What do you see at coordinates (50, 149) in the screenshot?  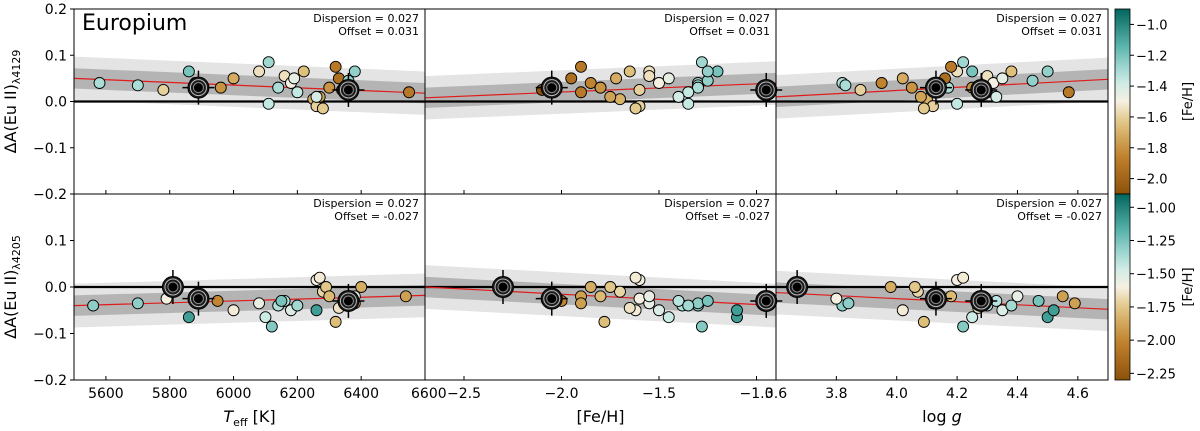 I see `ytick-label-r0-1: −0.1` at bounding box center [50, 149].